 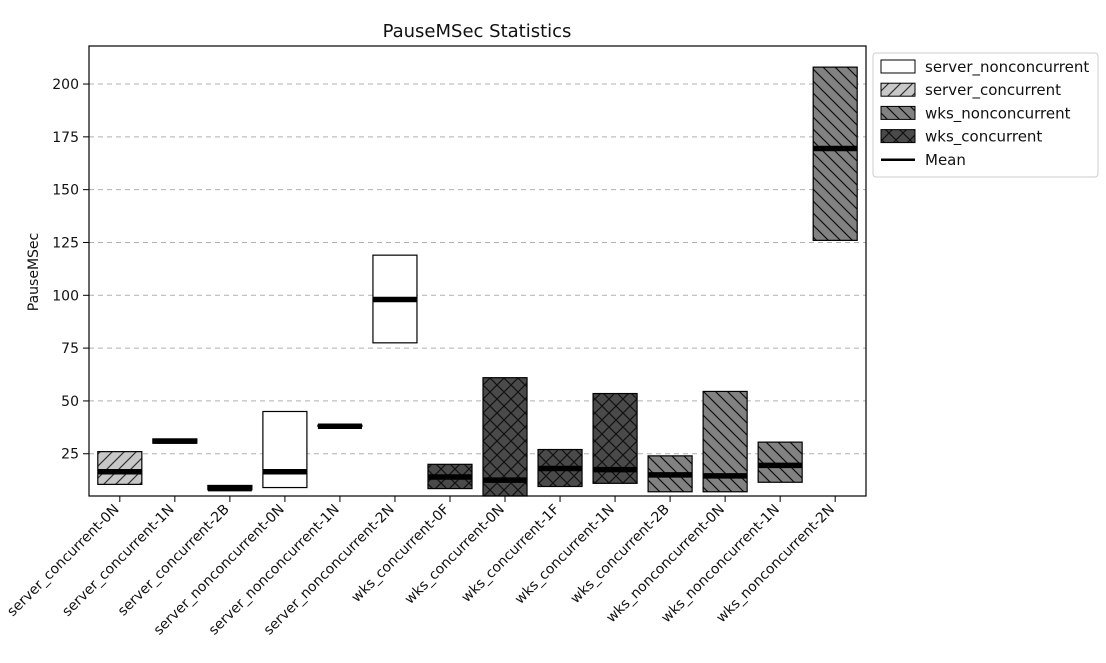 What do you see at coordinates (70, 455) in the screenshot?
I see `y-tick-label: 25` at bounding box center [70, 455].